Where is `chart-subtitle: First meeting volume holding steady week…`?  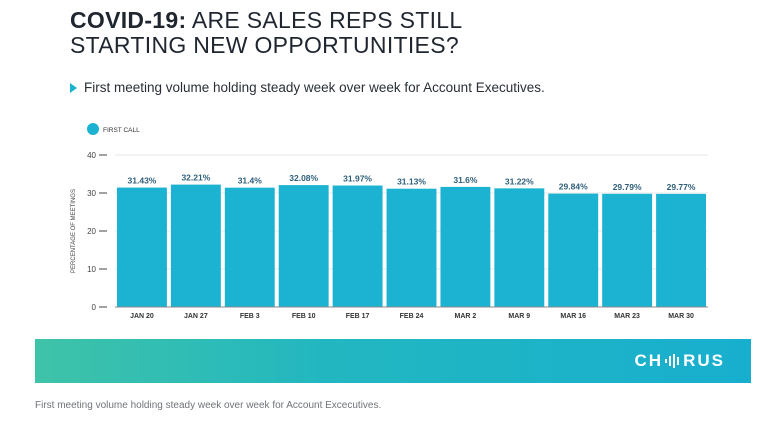
chart-subtitle: First meeting volume holding steady week… is located at coordinates (307, 87).